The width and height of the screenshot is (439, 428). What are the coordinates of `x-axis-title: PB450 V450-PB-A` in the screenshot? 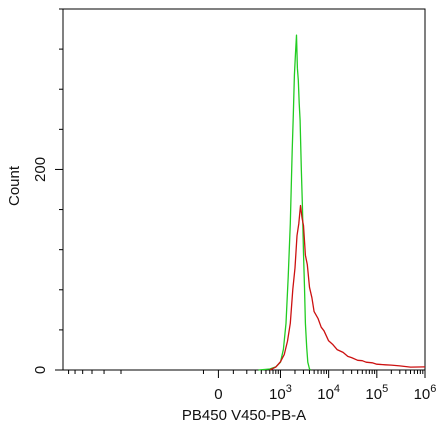 It's located at (244, 415).